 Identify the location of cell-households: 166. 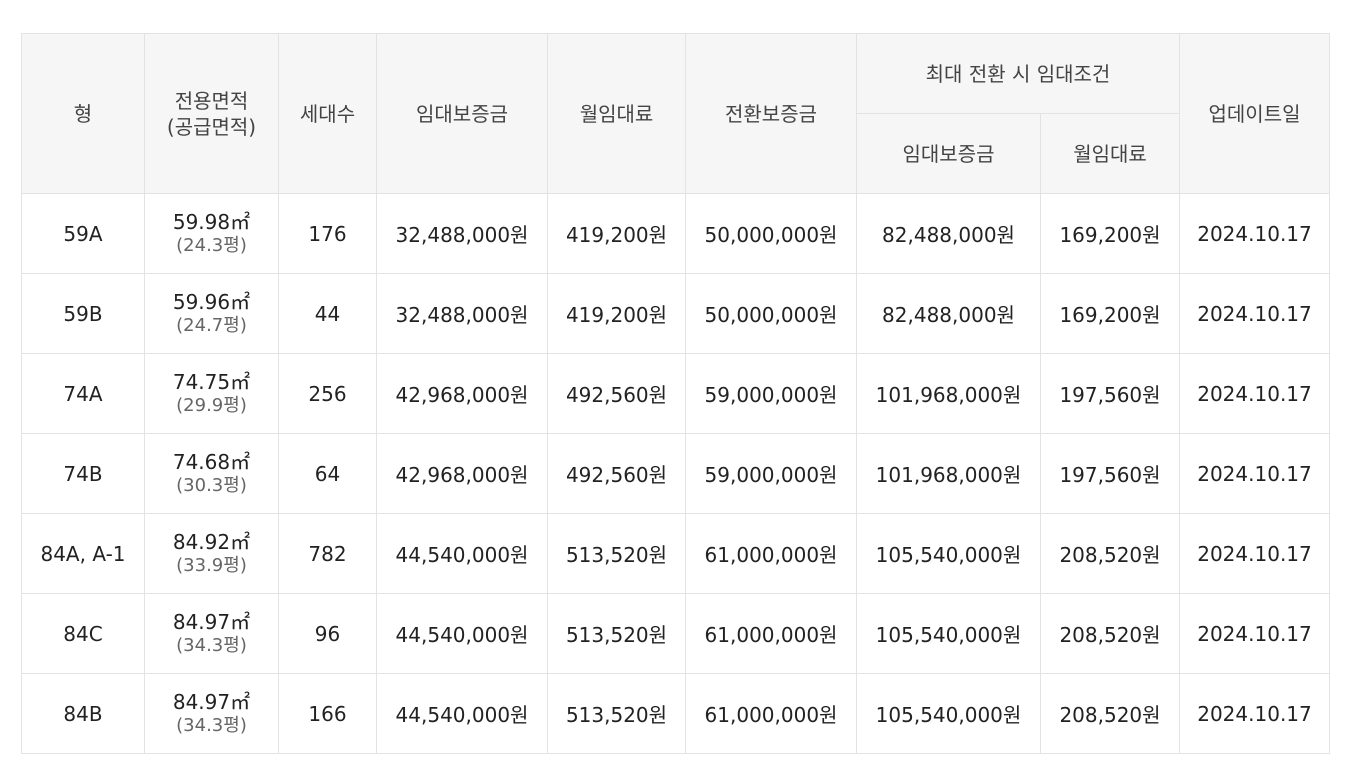
(327, 713).